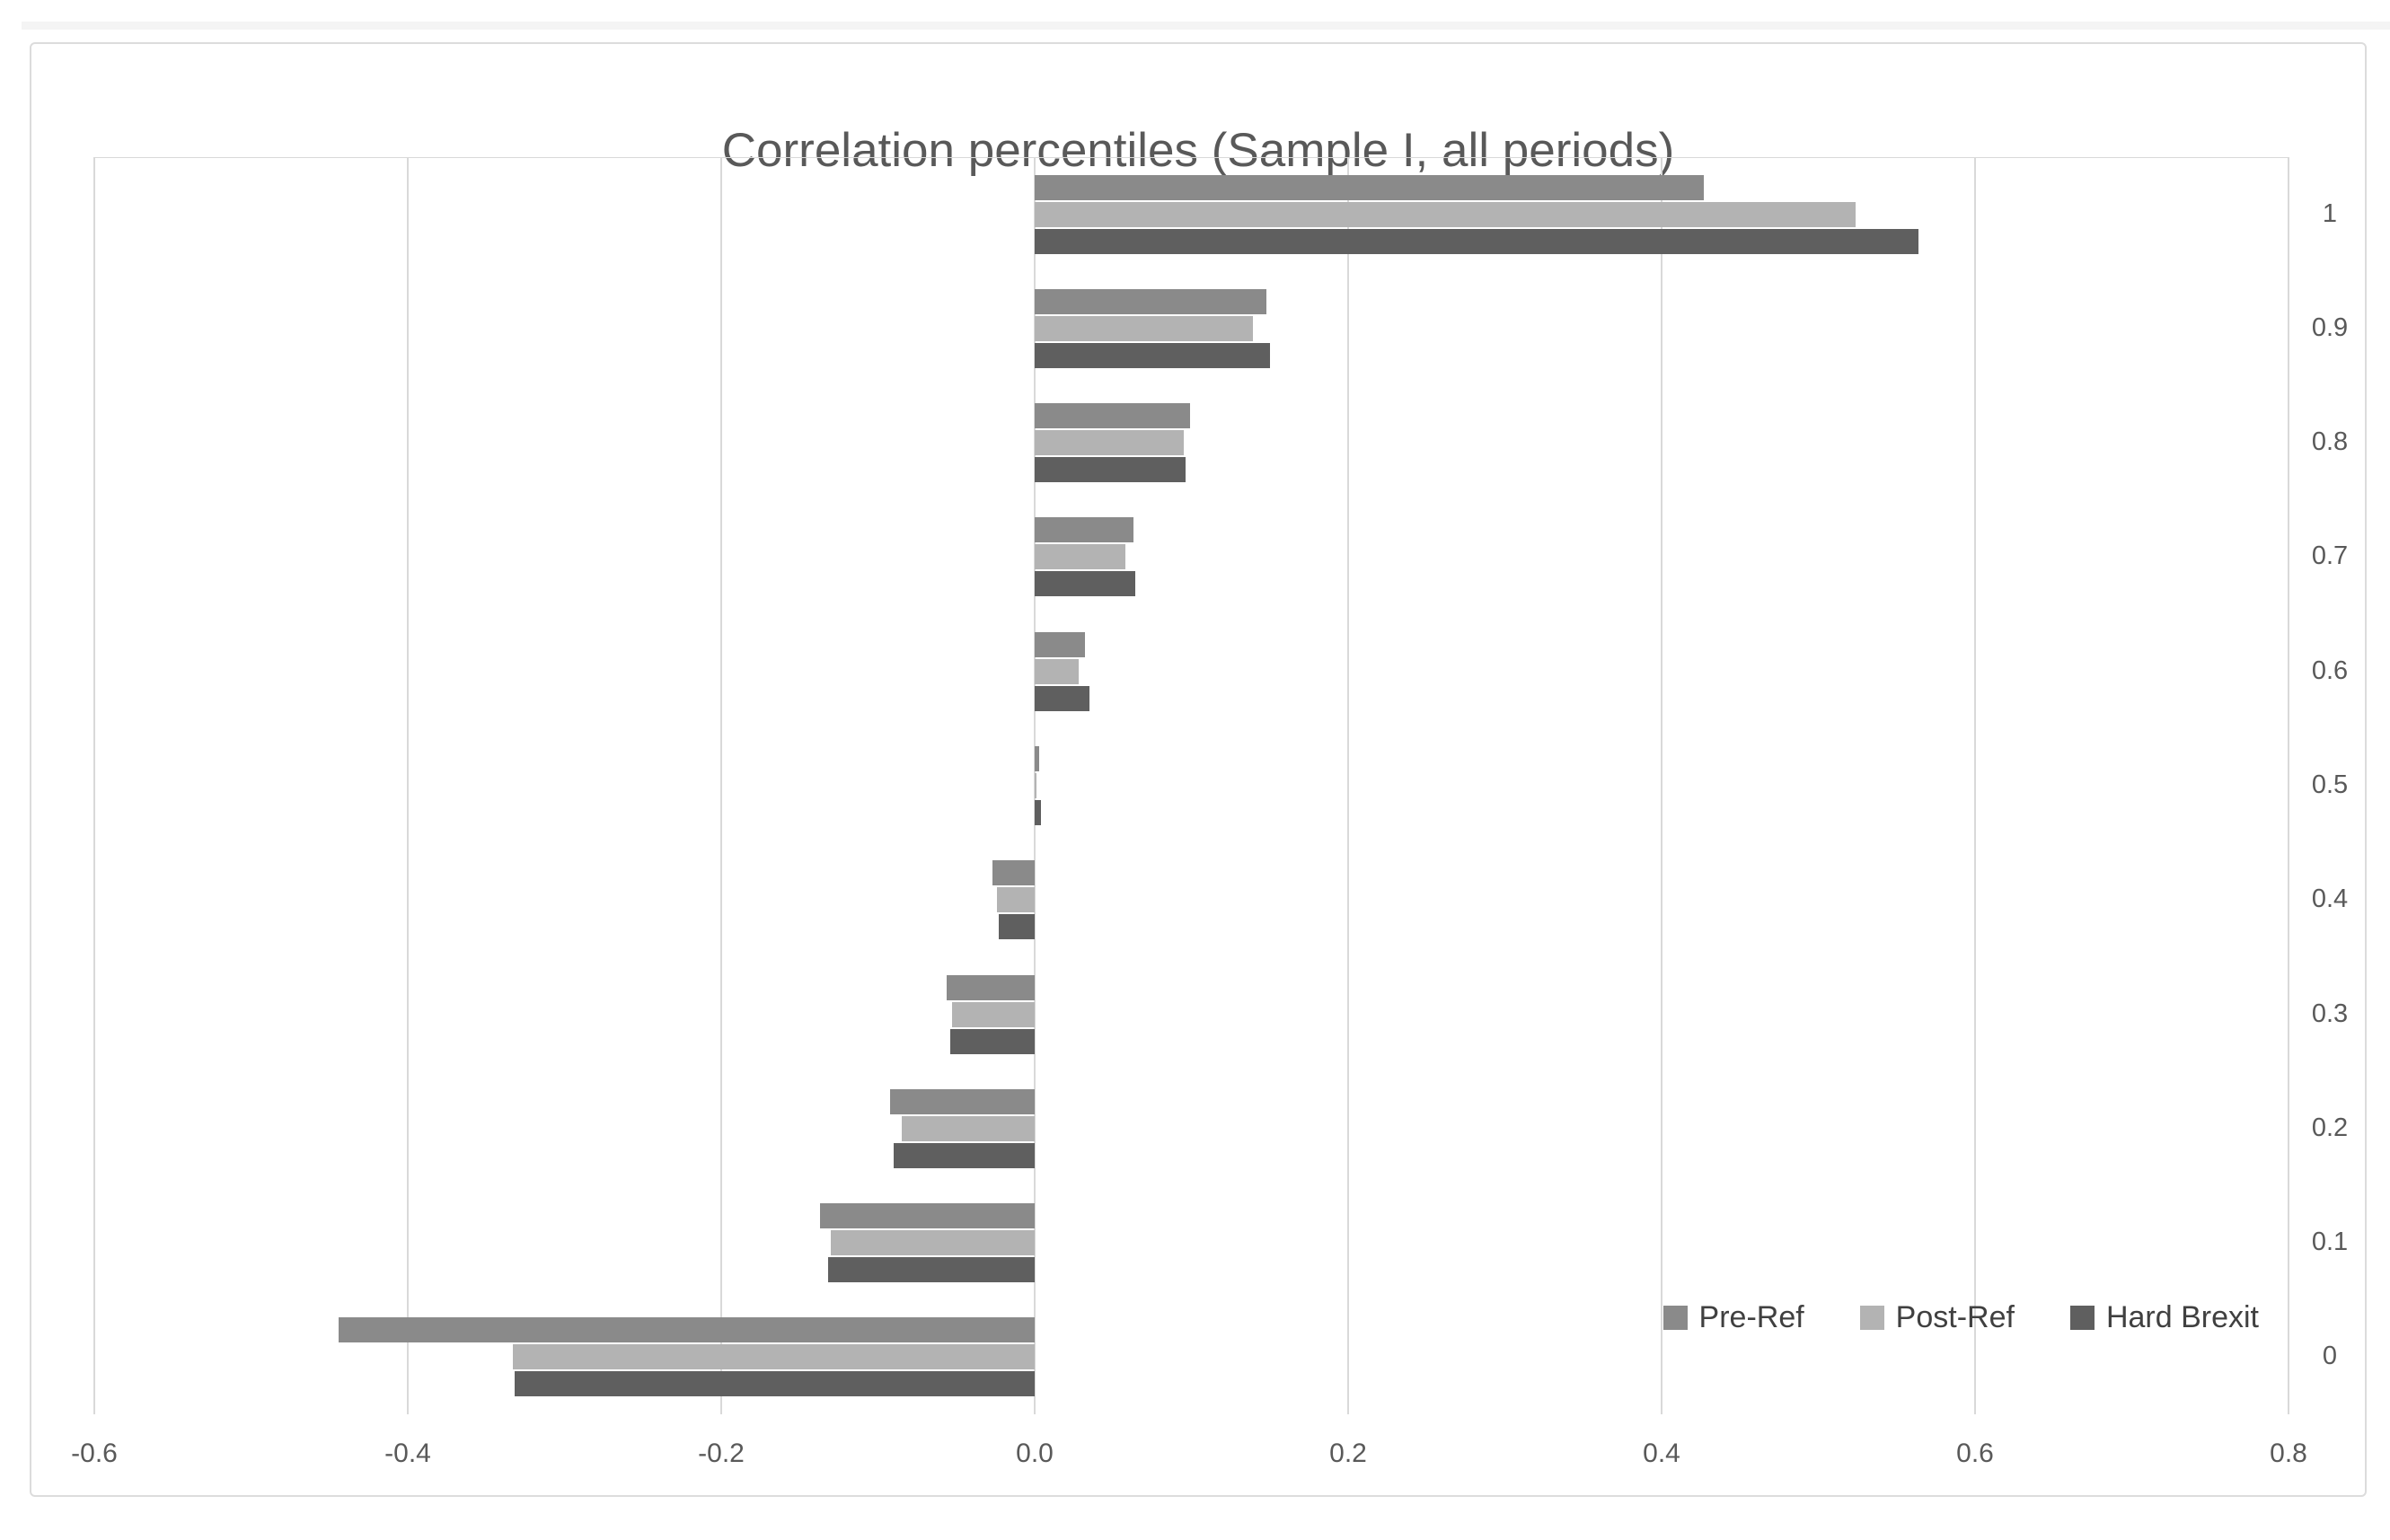 Image resolution: width=2390 pixels, height=1540 pixels. I want to click on legend-label: Hard Brexit, so click(2182, 1317).